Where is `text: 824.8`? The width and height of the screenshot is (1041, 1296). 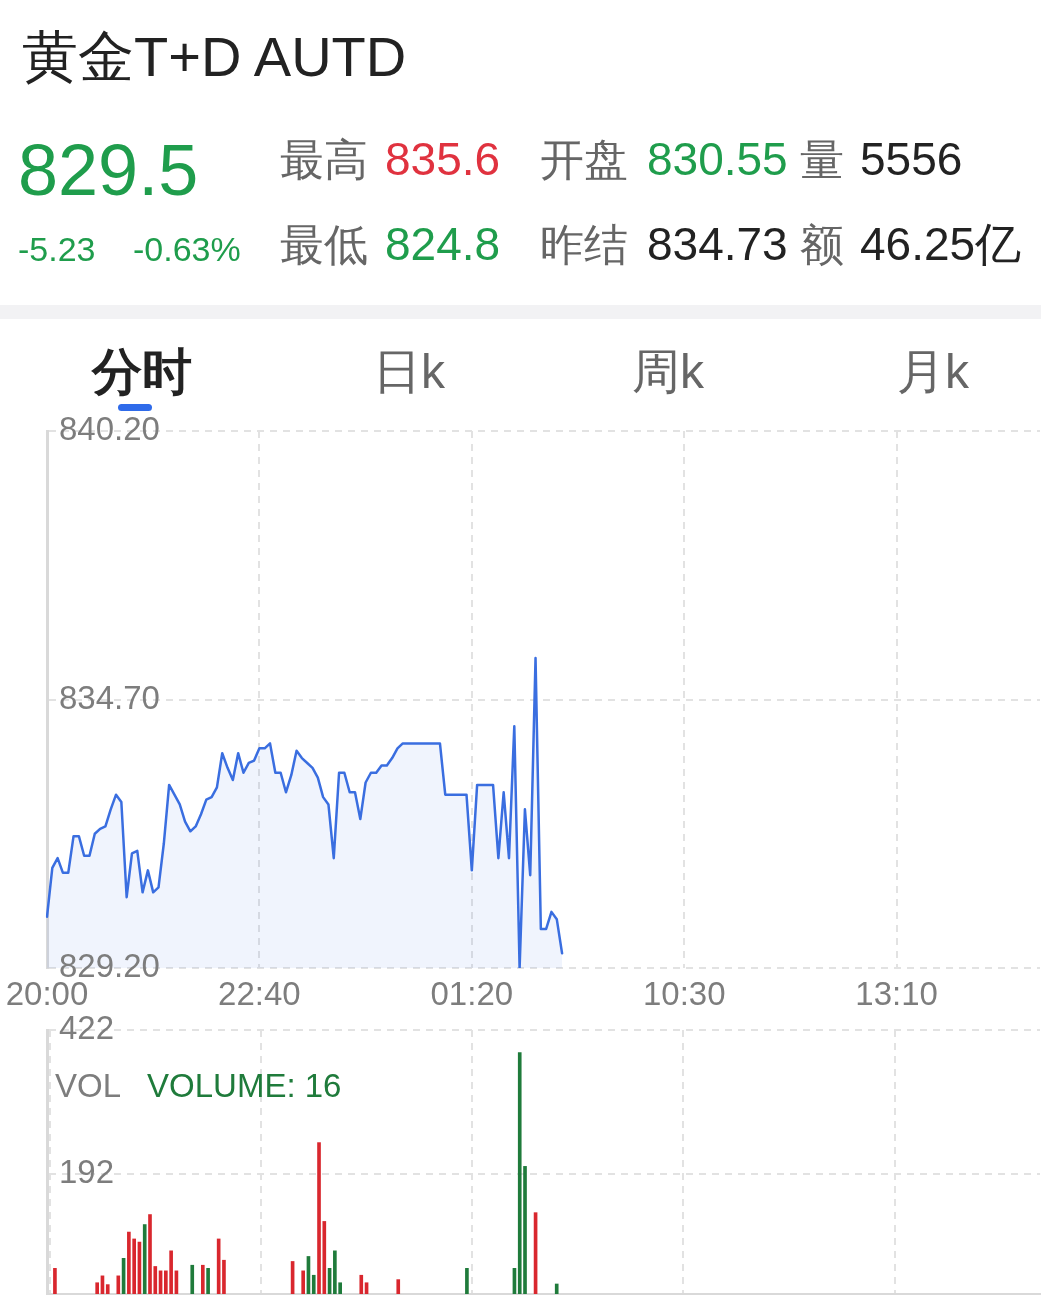 text: 824.8 is located at coordinates (443, 245).